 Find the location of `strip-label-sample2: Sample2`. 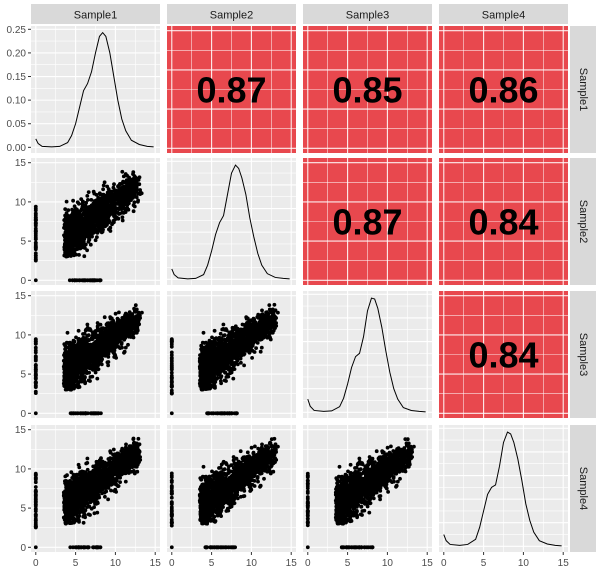

strip-label-sample2: Sample2 is located at coordinates (231, 16).